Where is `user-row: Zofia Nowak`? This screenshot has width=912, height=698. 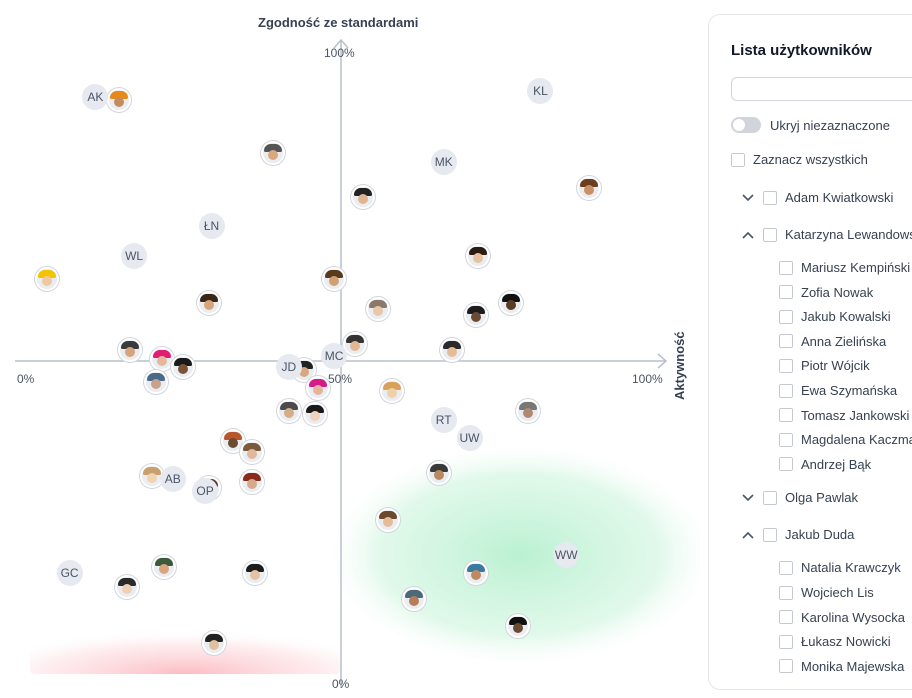
user-row: Zofia Nowak is located at coordinates (826, 292).